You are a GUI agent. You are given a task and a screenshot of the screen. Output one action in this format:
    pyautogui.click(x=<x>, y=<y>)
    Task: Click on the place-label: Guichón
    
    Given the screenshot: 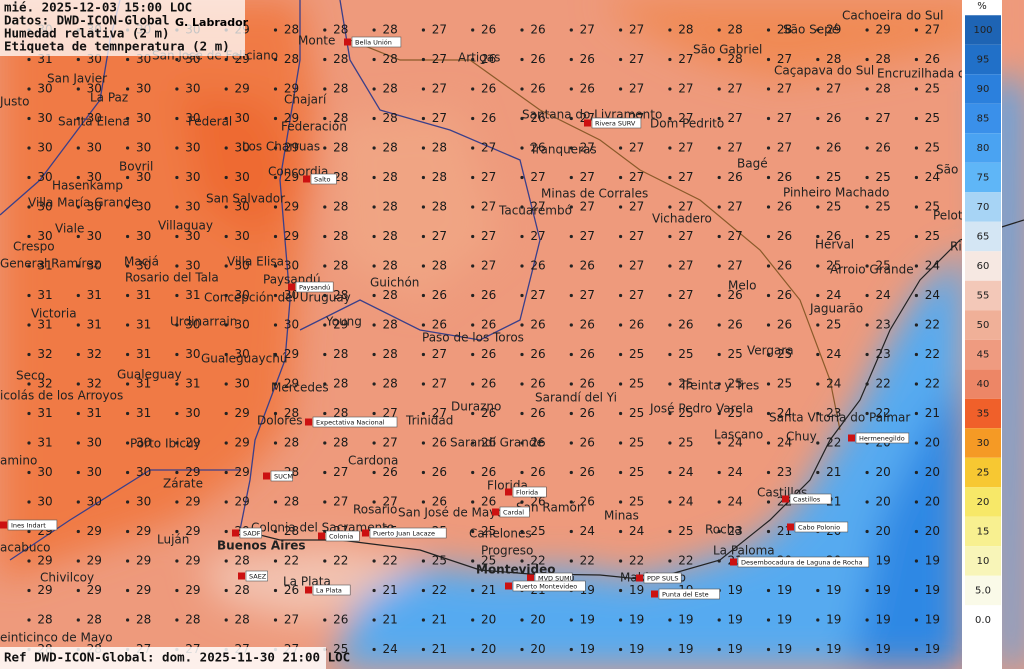 What is the action you would take?
    pyautogui.click(x=394, y=283)
    